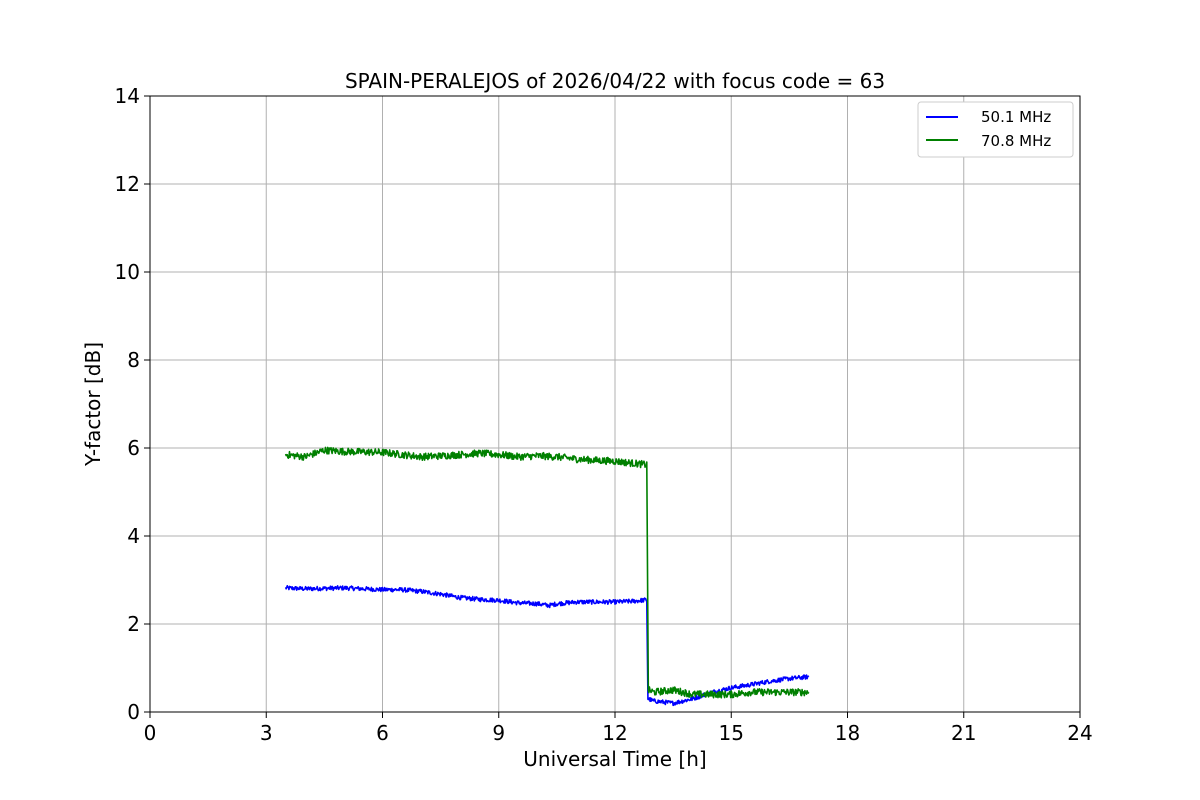 This screenshot has height=800, width=1200. Describe the element at coordinates (963, 733) in the screenshot. I see `x-tick-label: 21` at that location.